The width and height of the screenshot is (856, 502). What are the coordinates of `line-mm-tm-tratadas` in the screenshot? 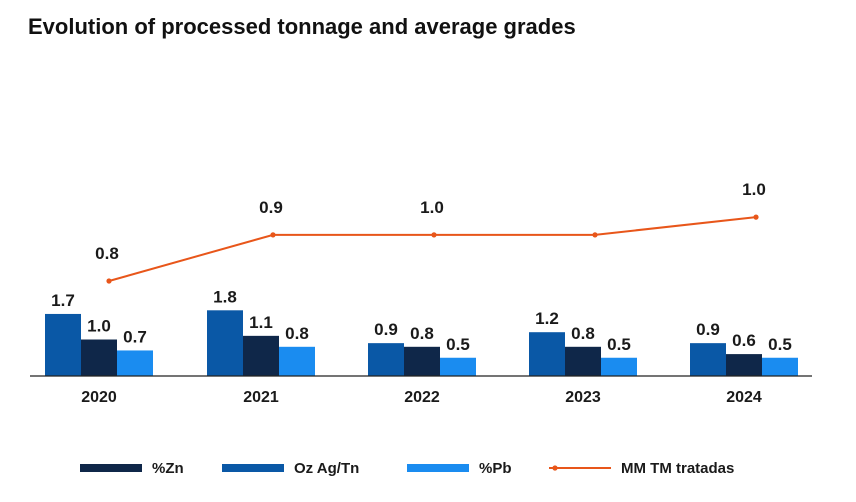 It's located at (432, 249).